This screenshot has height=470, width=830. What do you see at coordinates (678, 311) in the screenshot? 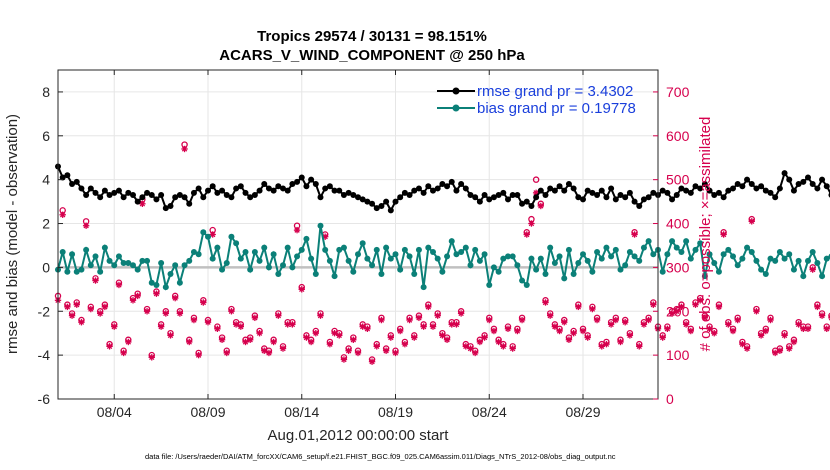
I see `y-right-tick-label: 200` at bounding box center [678, 311].